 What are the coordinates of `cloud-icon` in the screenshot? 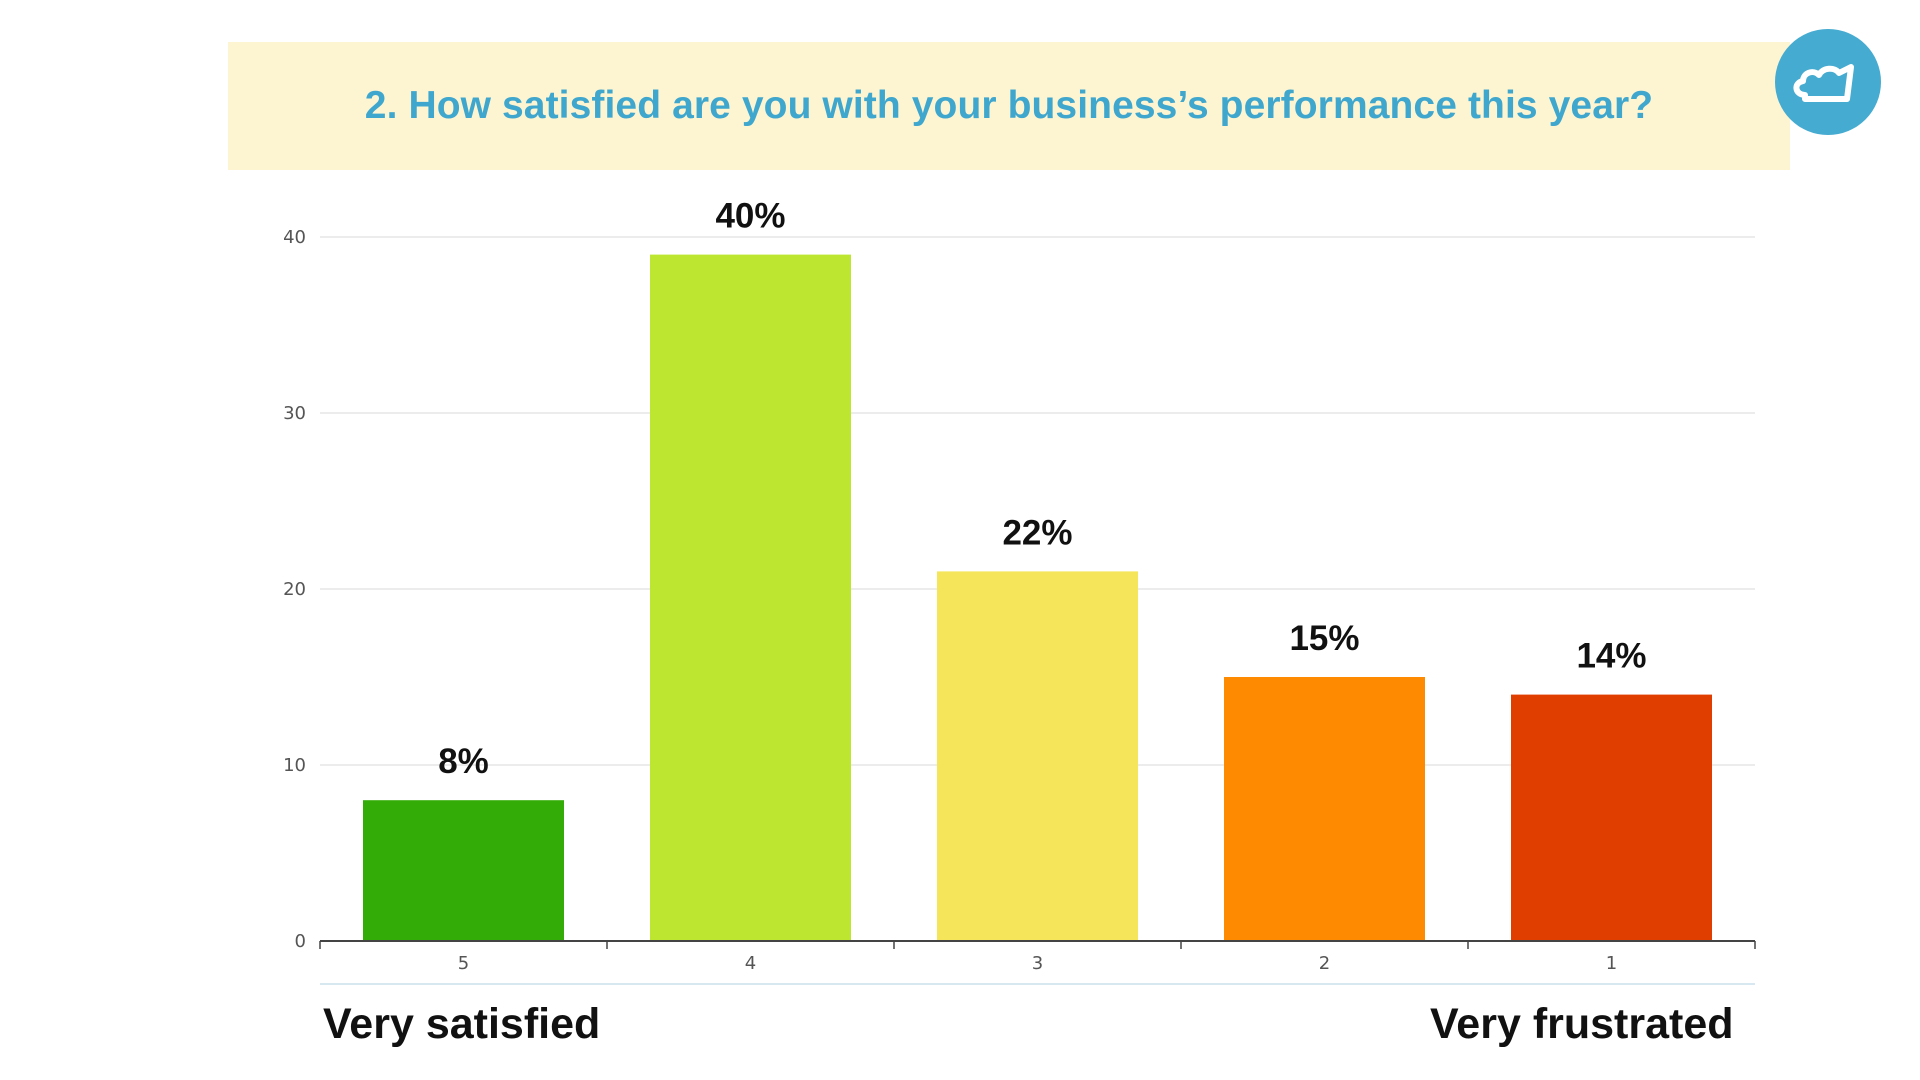 It's located at (1828, 82).